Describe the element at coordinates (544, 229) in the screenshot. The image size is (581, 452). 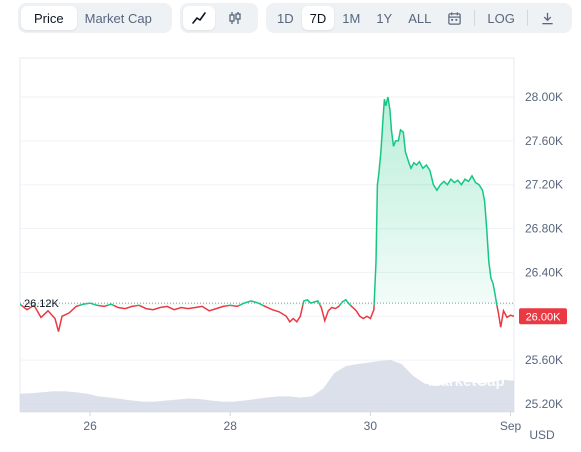
I see `y-tick-label: 26.80K` at that location.